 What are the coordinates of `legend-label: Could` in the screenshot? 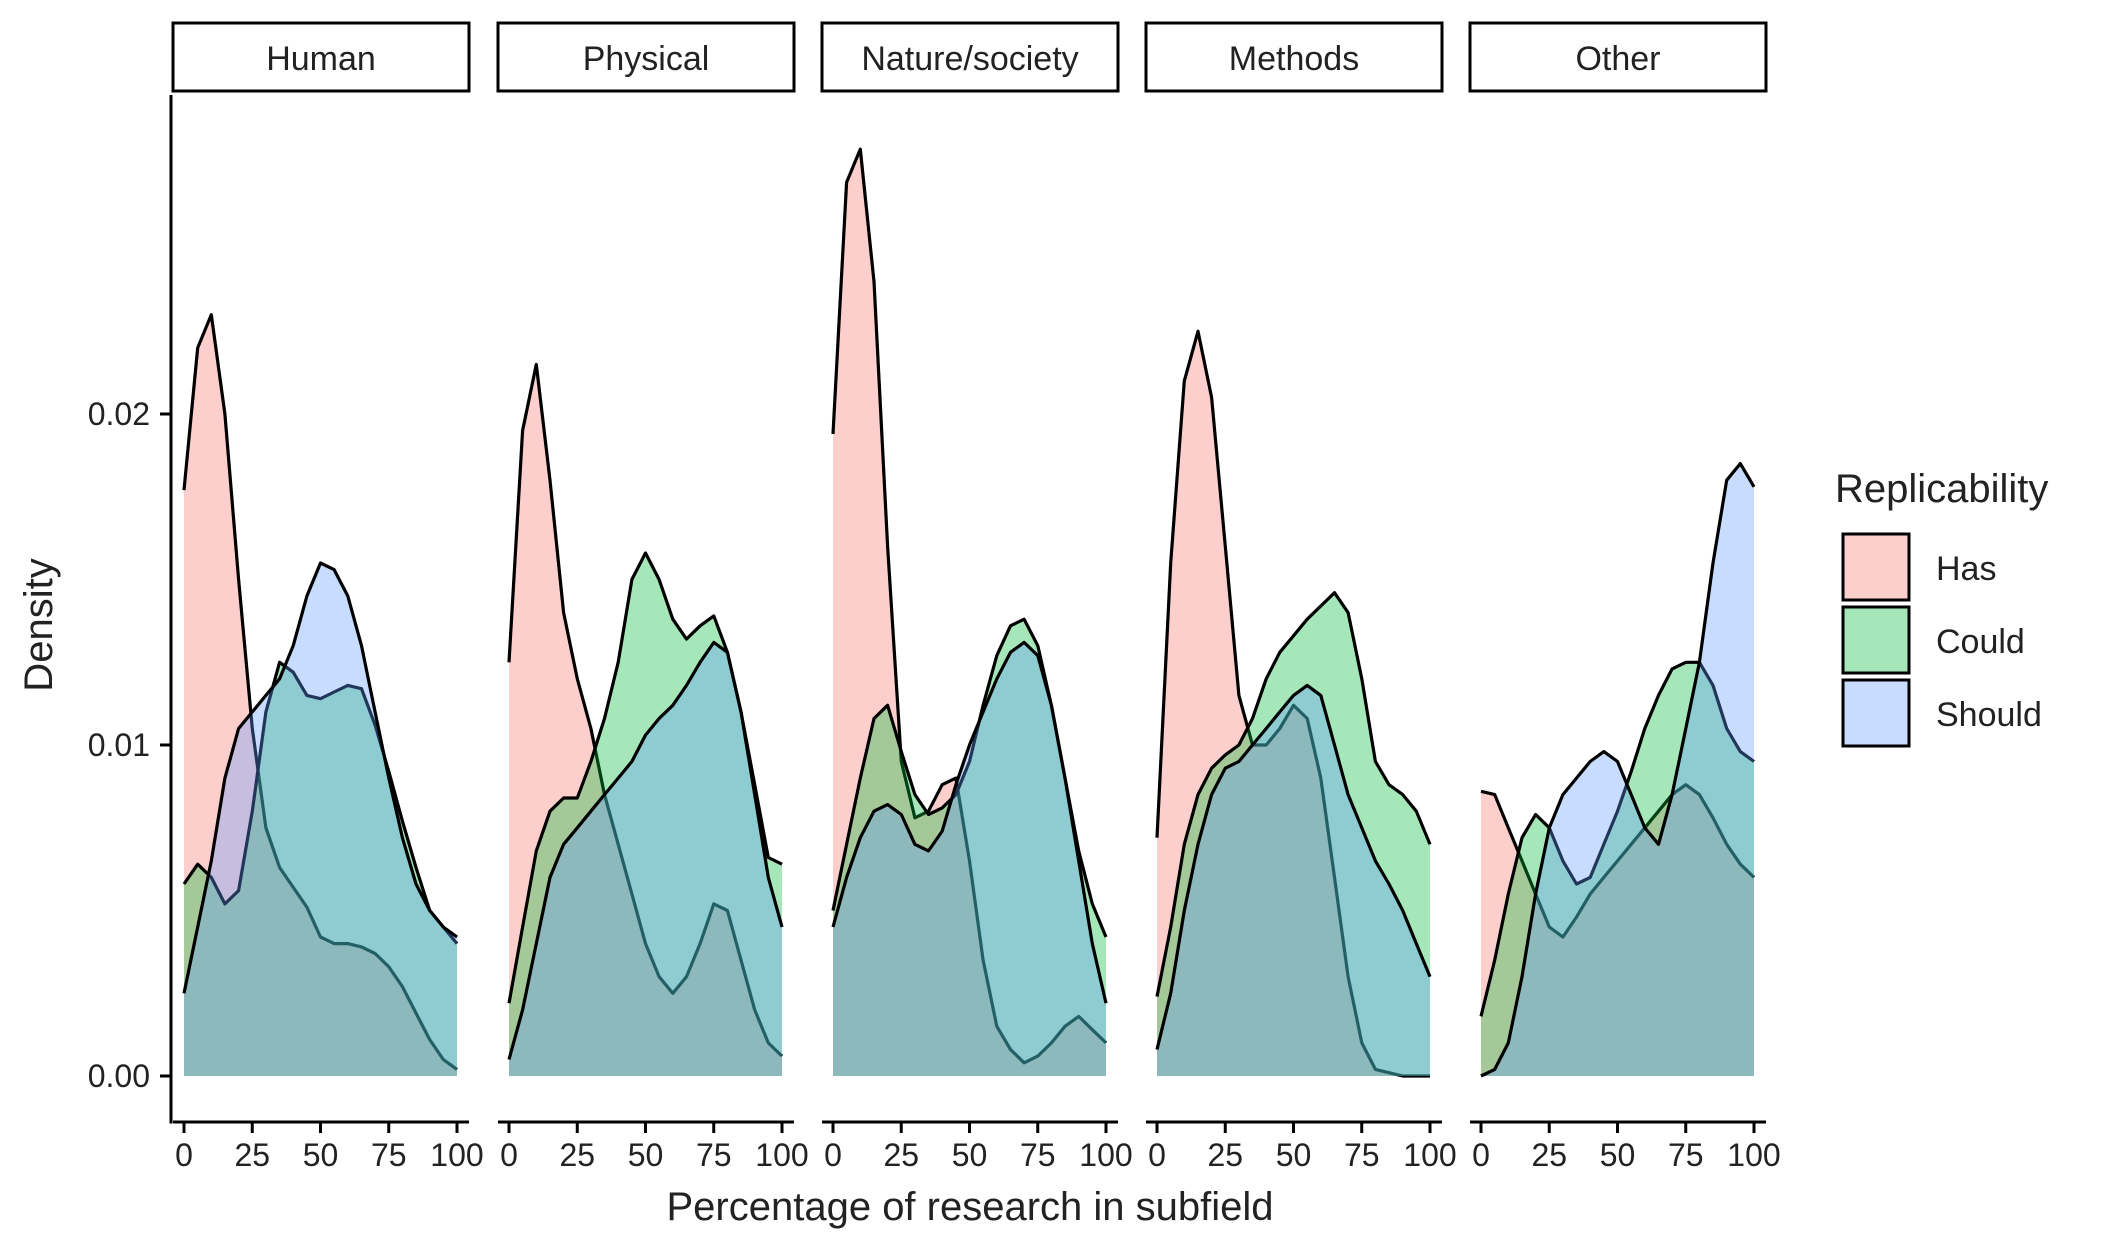 It's located at (1980, 642).